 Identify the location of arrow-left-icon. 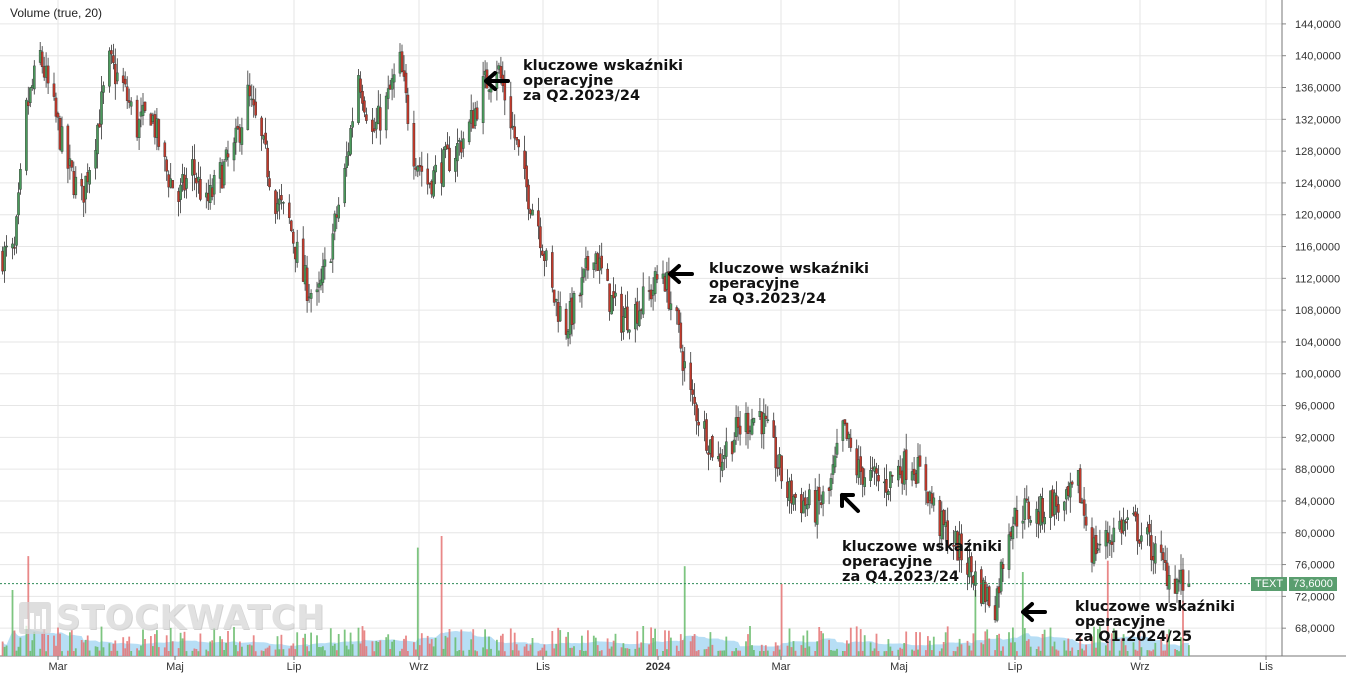
(1034, 612).